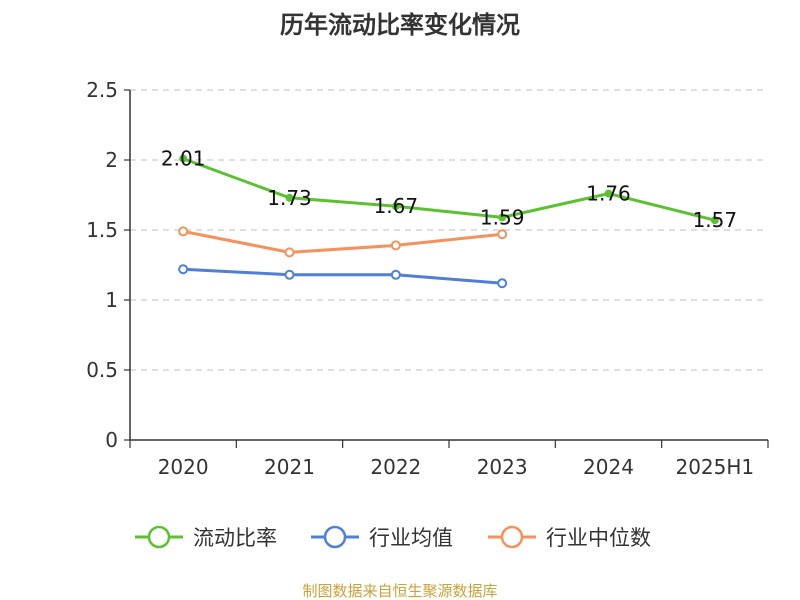 This screenshot has width=800, height=600. What do you see at coordinates (411, 538) in the screenshot?
I see `legend-label: 行业均值` at bounding box center [411, 538].